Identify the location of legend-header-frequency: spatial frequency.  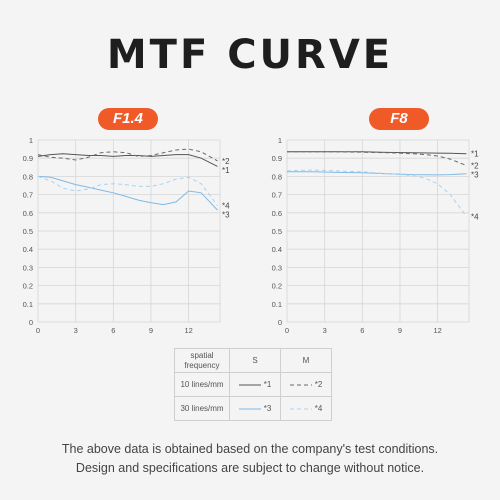
(202, 360).